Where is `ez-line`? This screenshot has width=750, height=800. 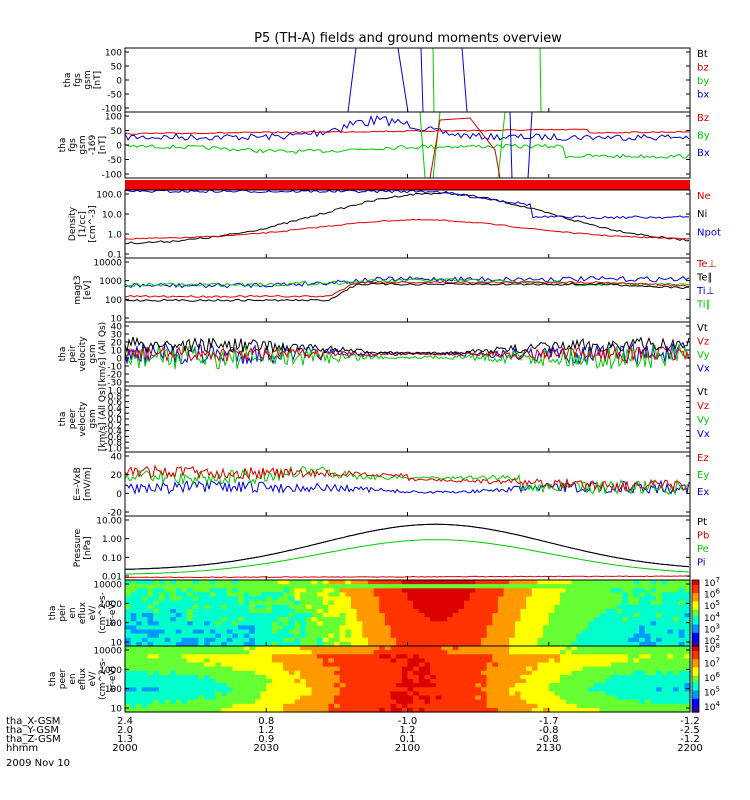 ez-line is located at coordinates (407, 478).